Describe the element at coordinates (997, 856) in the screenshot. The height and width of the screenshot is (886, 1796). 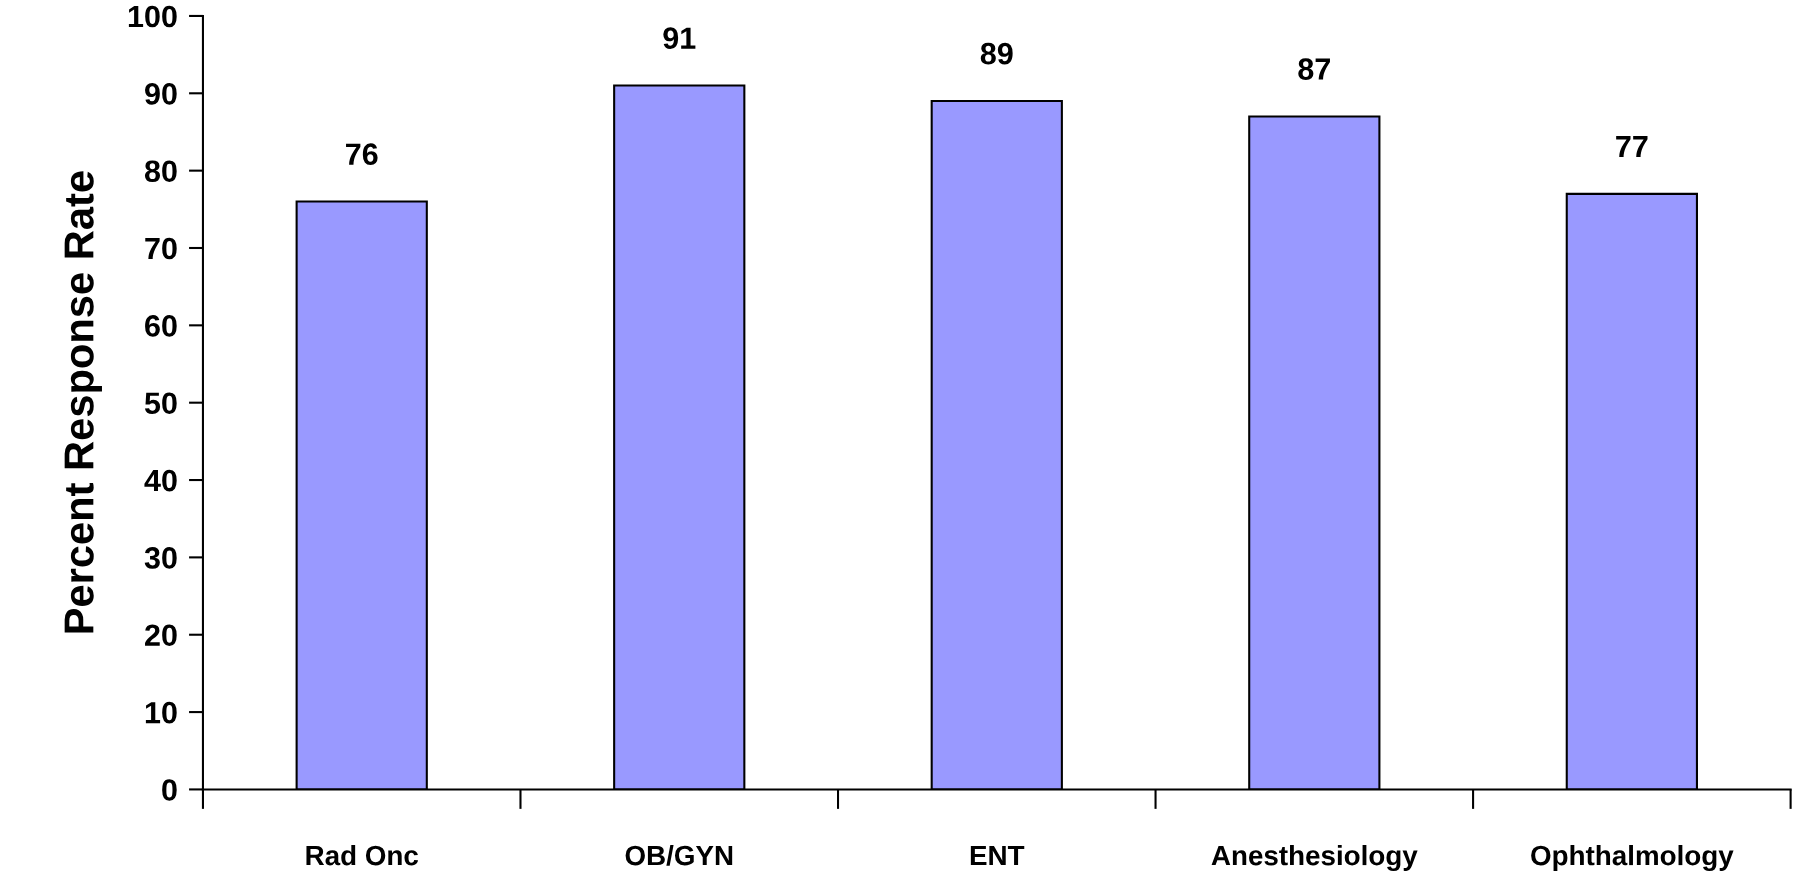
I see `x-tick-label: ENT` at that location.